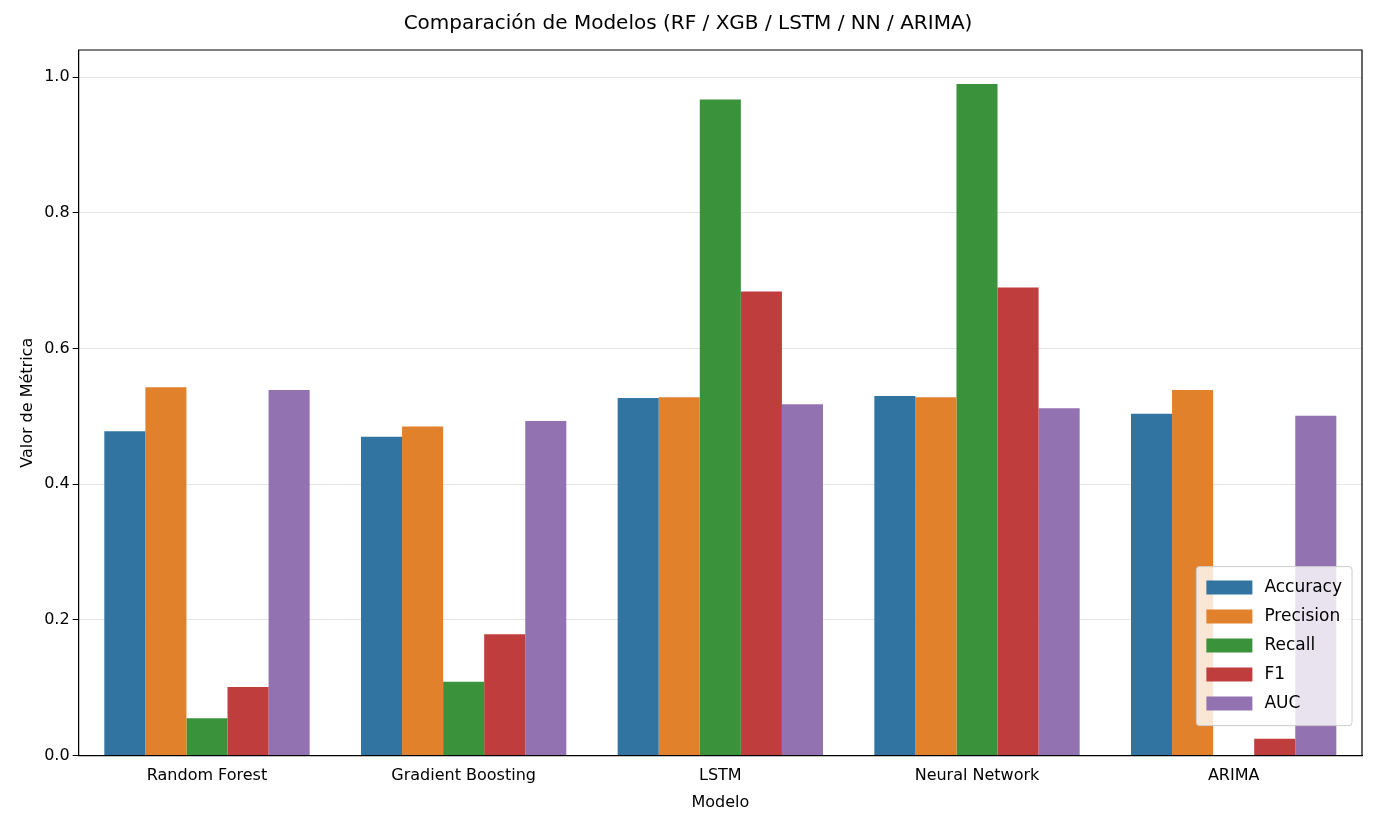 The width and height of the screenshot is (1380, 828). I want to click on x-tick-label: LSTM, so click(720, 775).